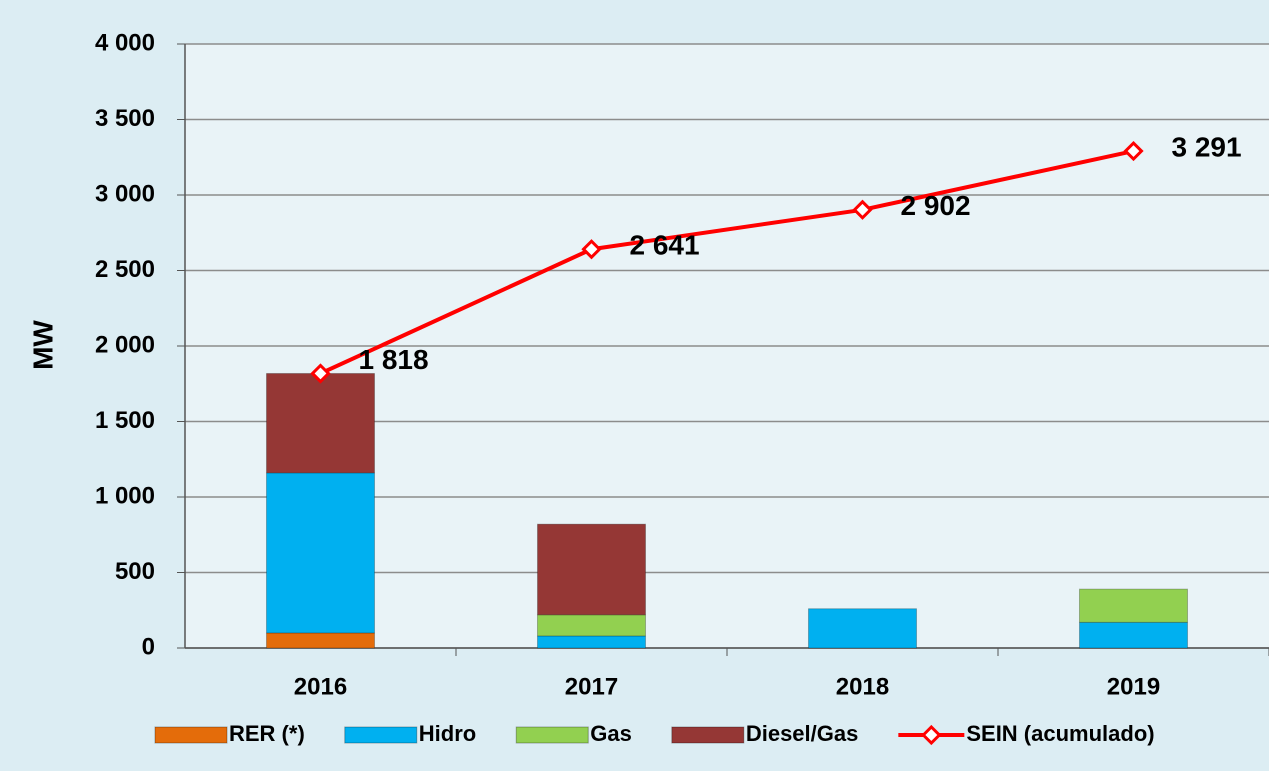 The width and height of the screenshot is (1269, 771). I want to click on y-axis-label: MW, so click(42, 345).